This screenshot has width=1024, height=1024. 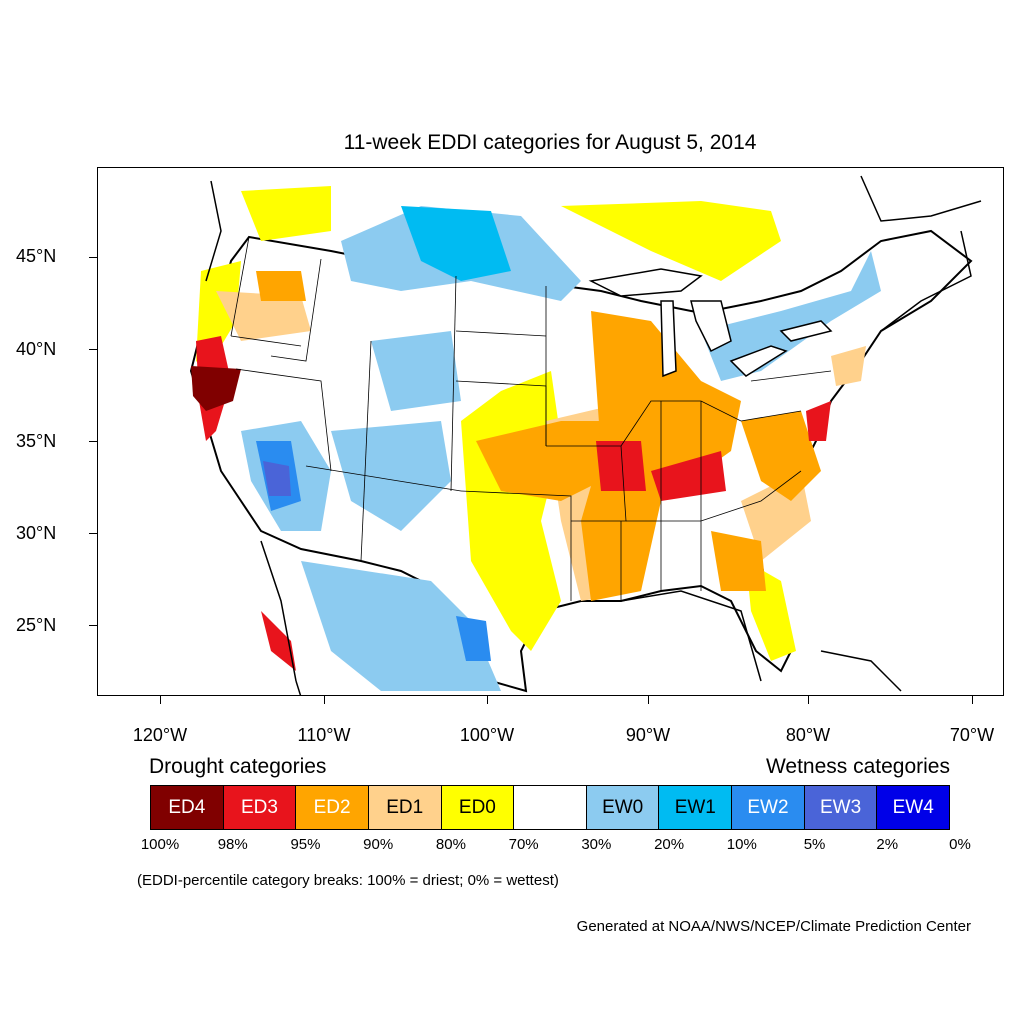 What do you see at coordinates (160, 844) in the screenshot?
I see `legend-percentile-label: 100%` at bounding box center [160, 844].